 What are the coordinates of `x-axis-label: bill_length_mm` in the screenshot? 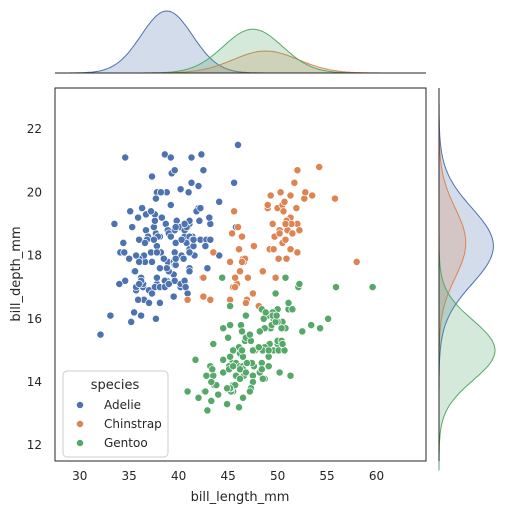 It's located at (240, 497).